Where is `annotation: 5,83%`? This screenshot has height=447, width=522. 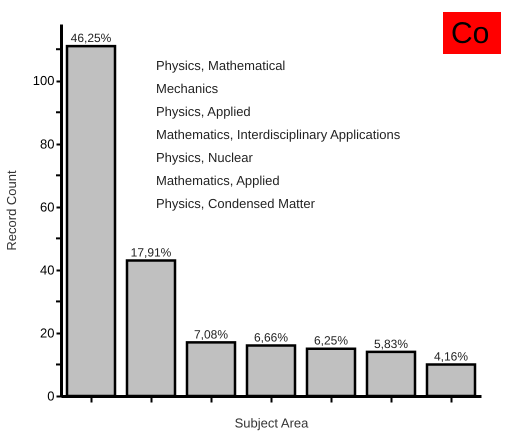
annotation: 5,83% is located at coordinates (391, 343).